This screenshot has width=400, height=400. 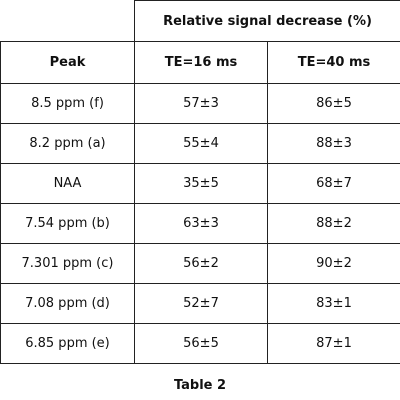 I want to click on table-cell: 56±5, so click(x=201, y=343).